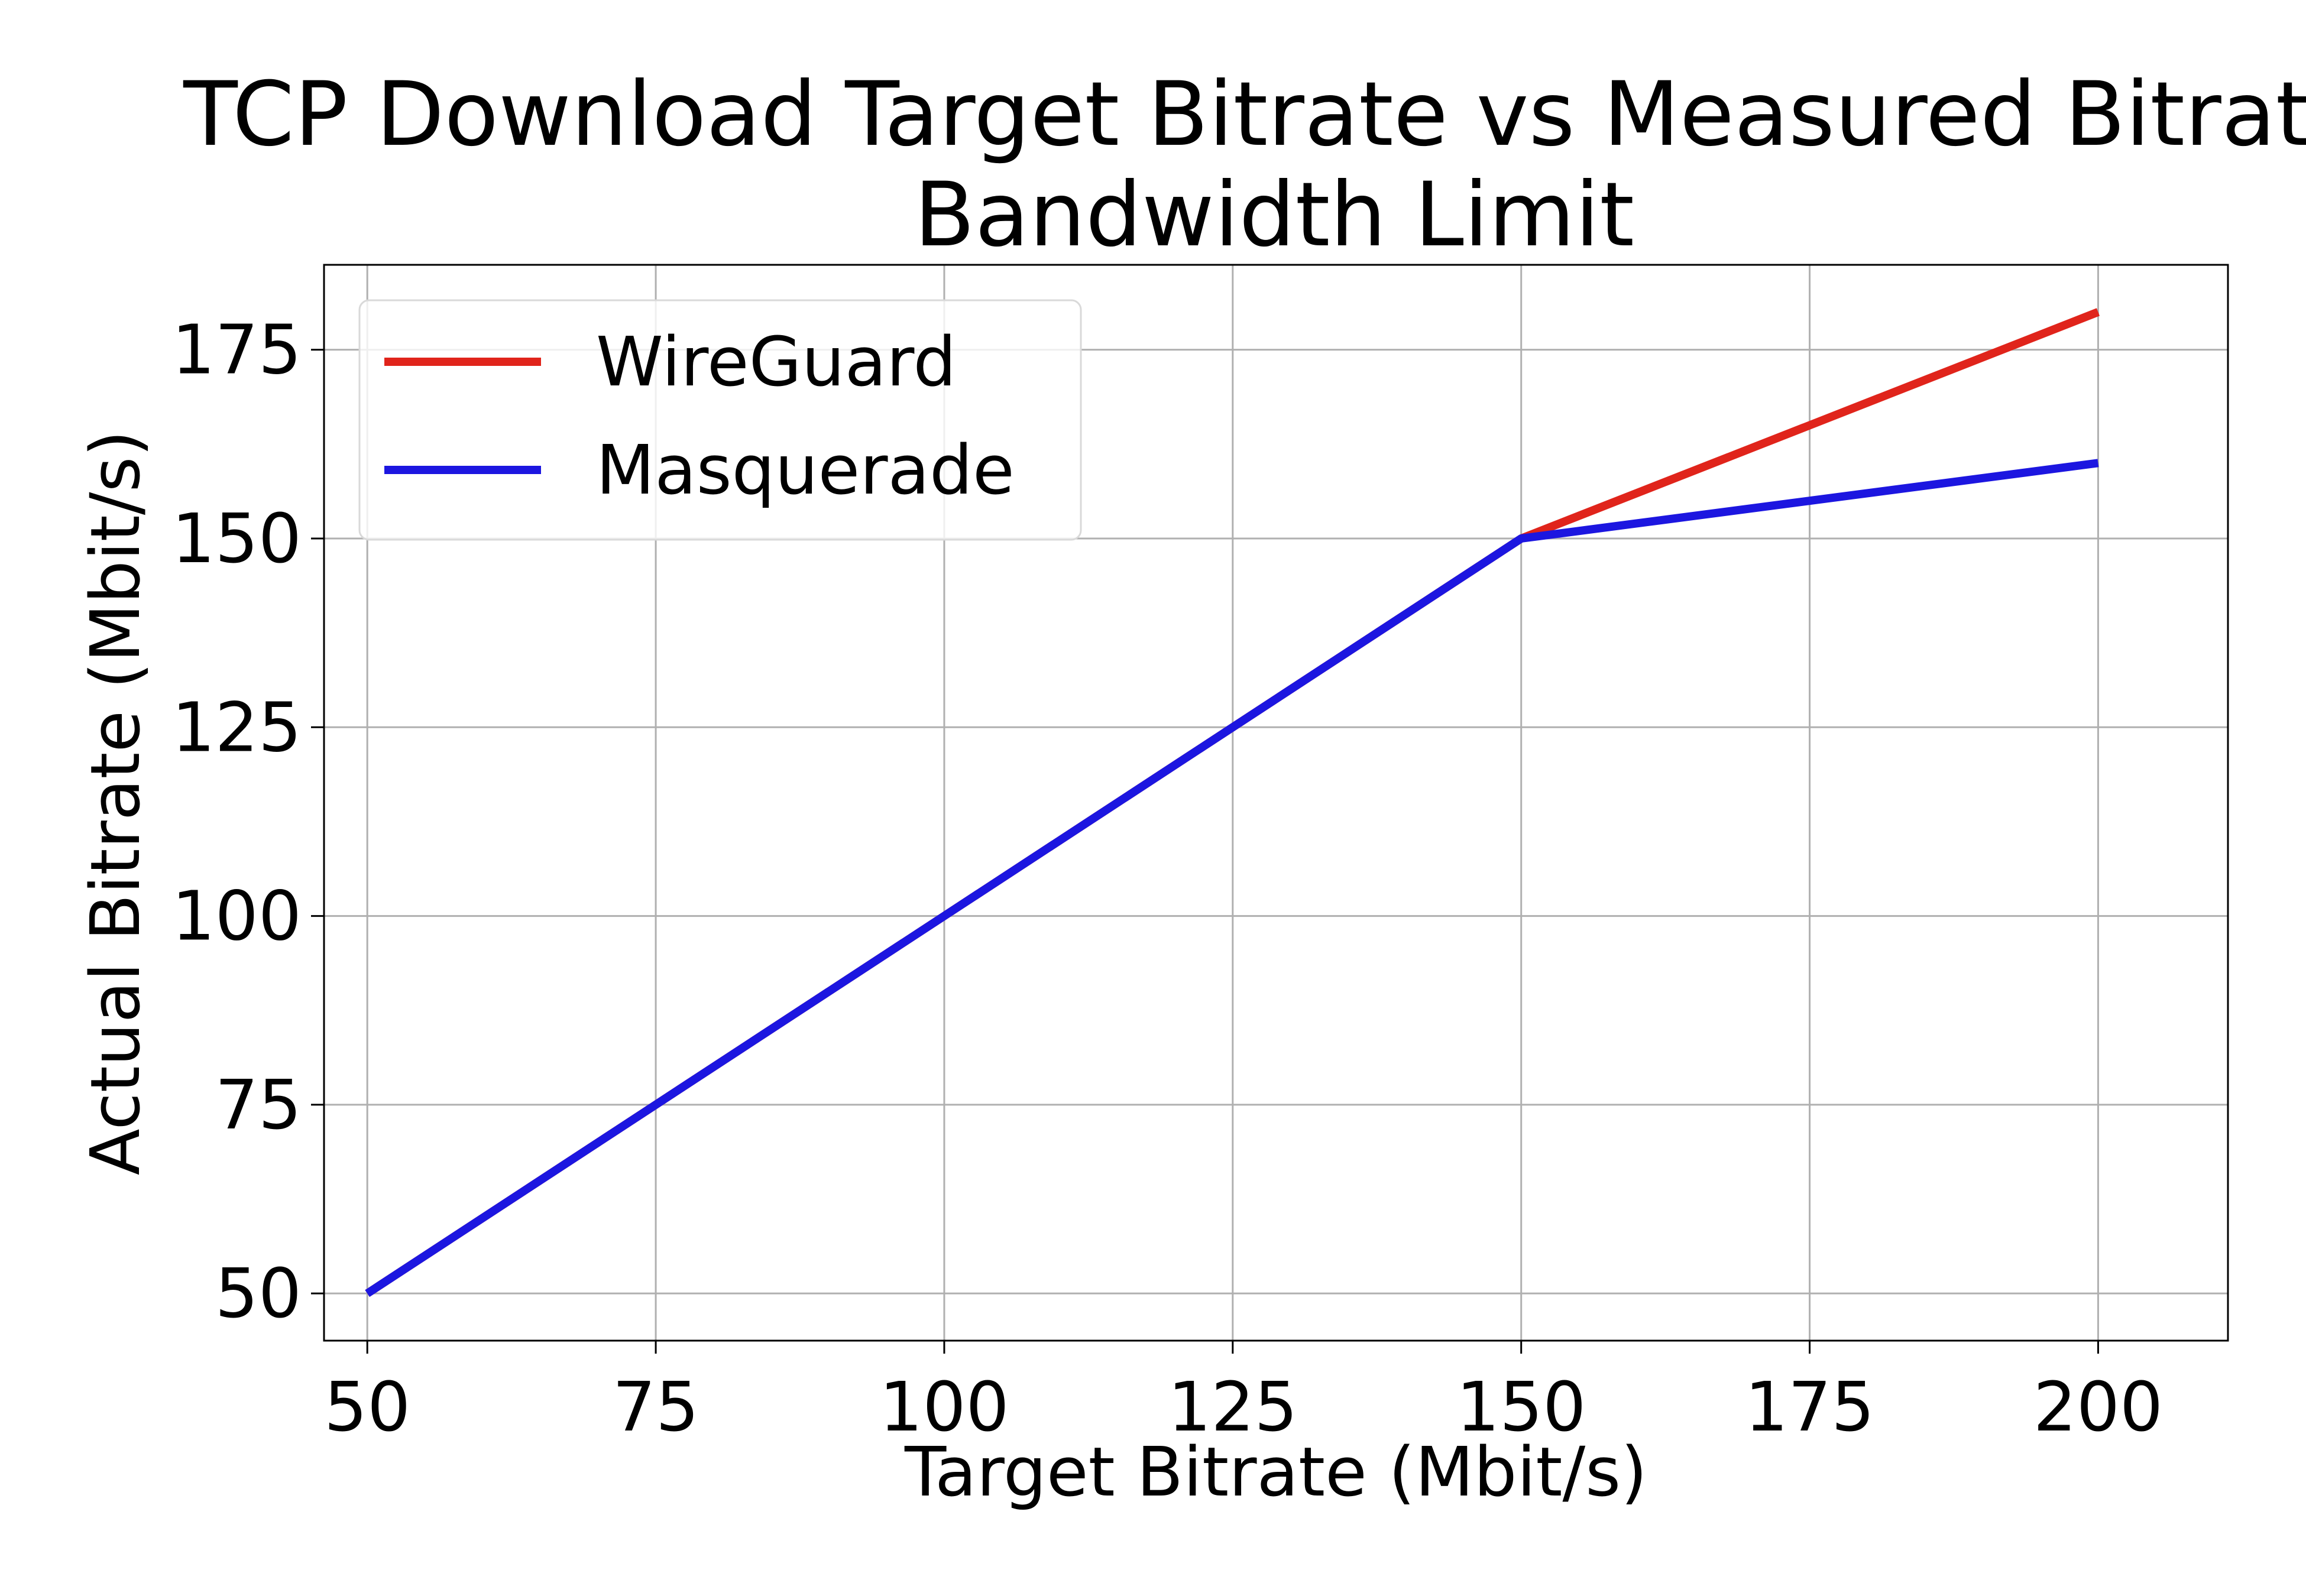 This screenshot has height=1596, width=2306. What do you see at coordinates (1233, 1407) in the screenshot?
I see `x-tick-label-125: 125` at bounding box center [1233, 1407].